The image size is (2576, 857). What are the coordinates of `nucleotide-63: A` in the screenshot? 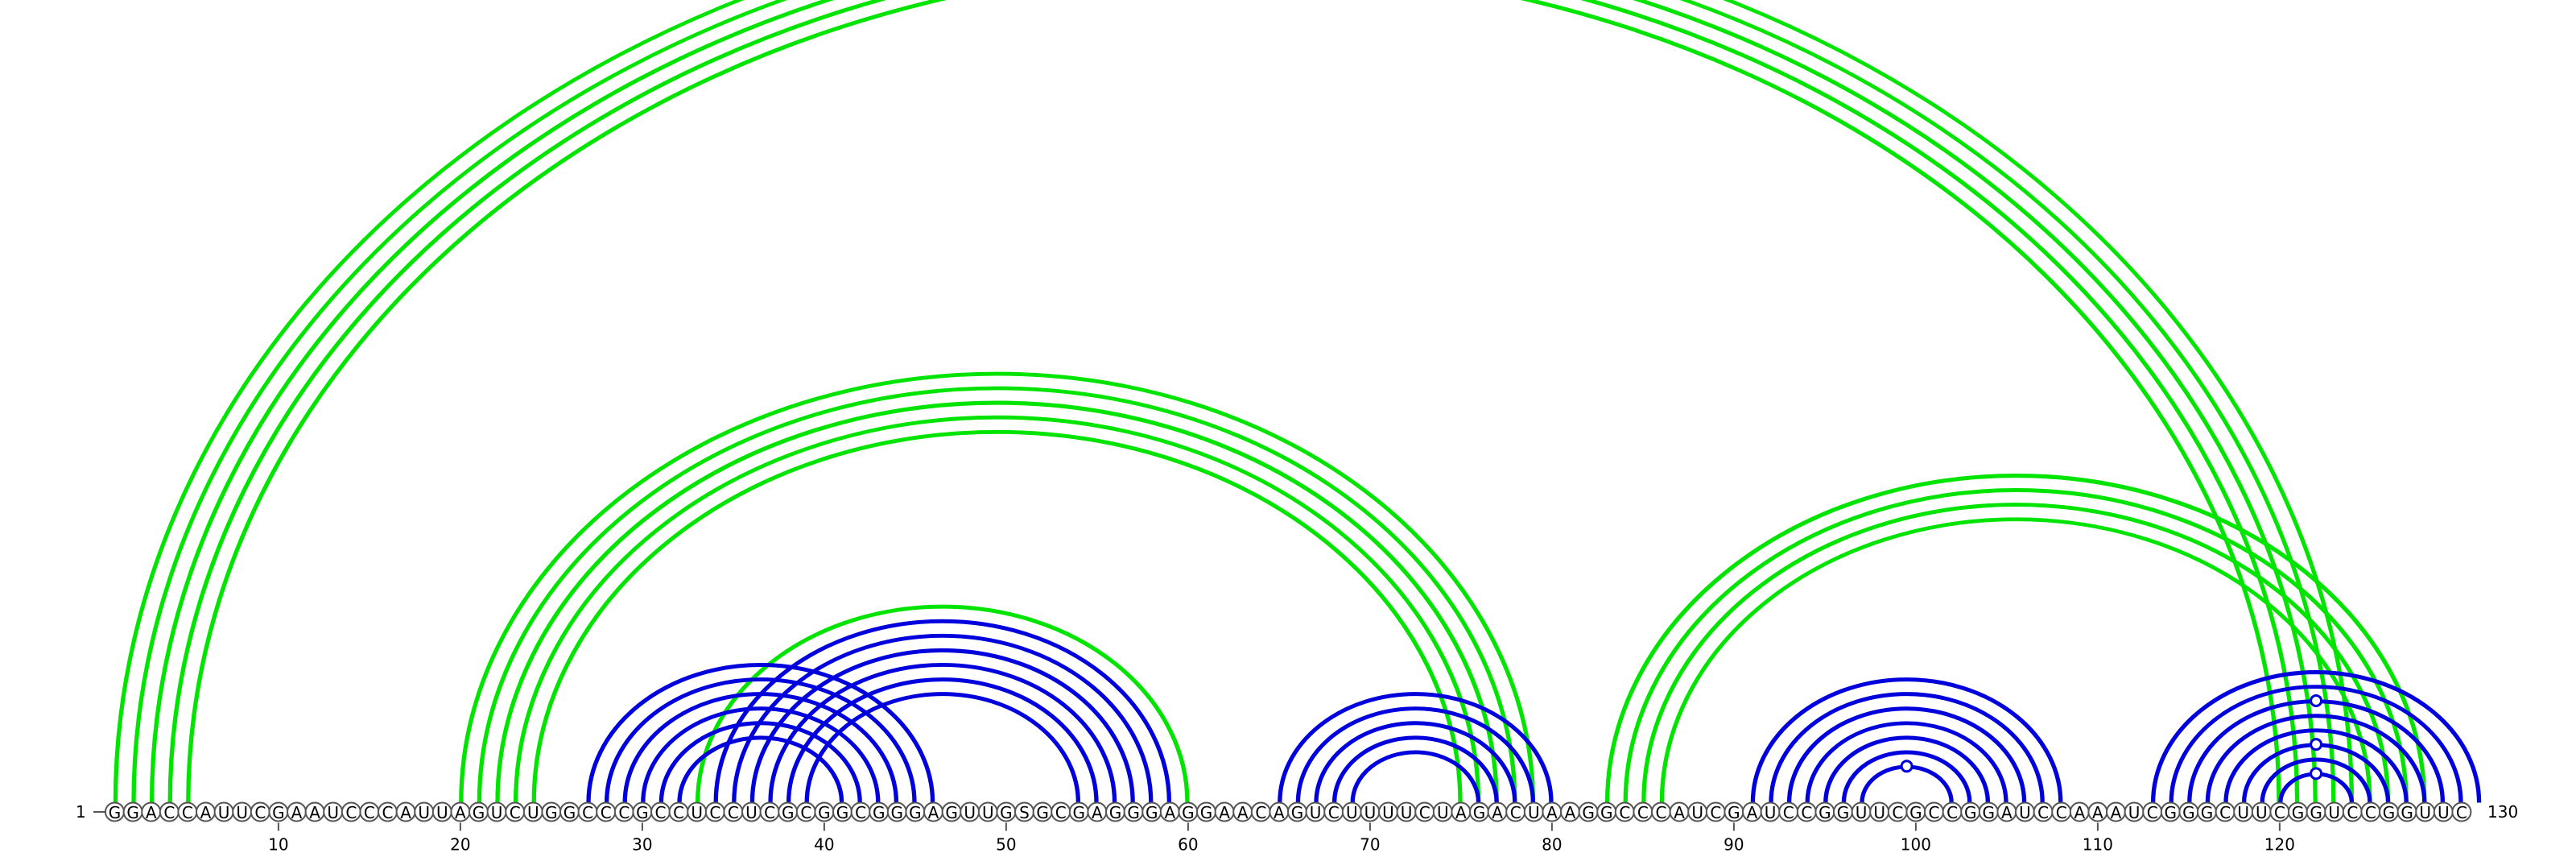 It's located at (1242, 811).